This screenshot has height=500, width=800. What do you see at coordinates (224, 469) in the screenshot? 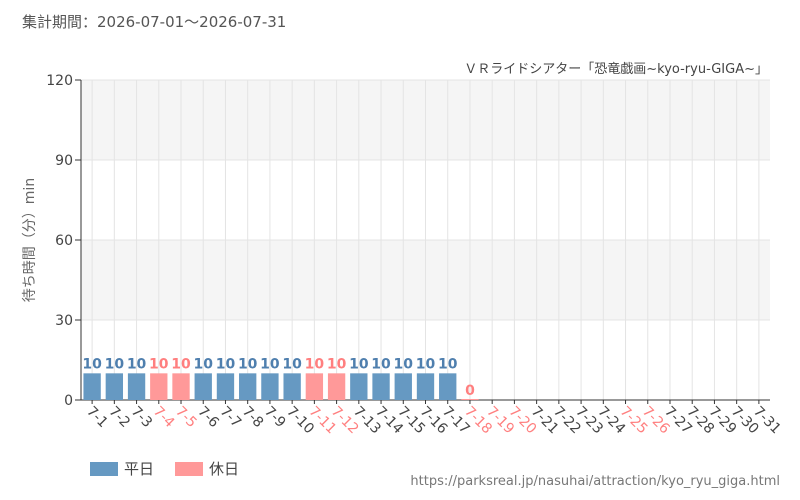
I see `legend-label-holiday: 休日` at bounding box center [224, 469].